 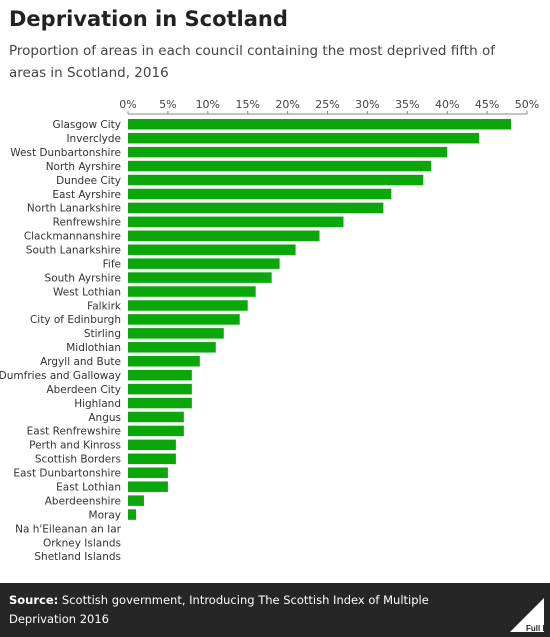 What do you see at coordinates (327, 104) in the screenshot?
I see `x-tick-label: 25%` at bounding box center [327, 104].